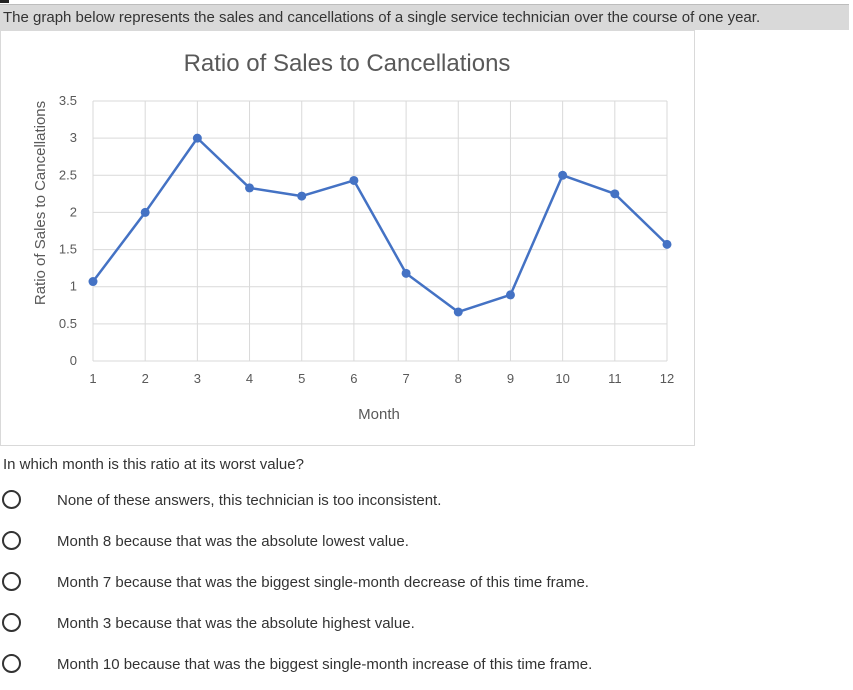 Image resolution: width=853 pixels, height=690 pixels. I want to click on x-tick-label: 11, so click(615, 378).